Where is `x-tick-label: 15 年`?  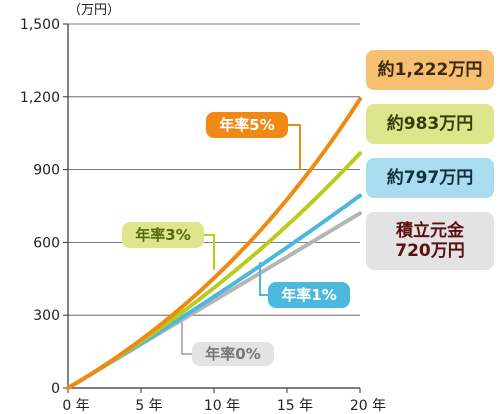 x-tick-label: 15 年 is located at coordinates (295, 406).